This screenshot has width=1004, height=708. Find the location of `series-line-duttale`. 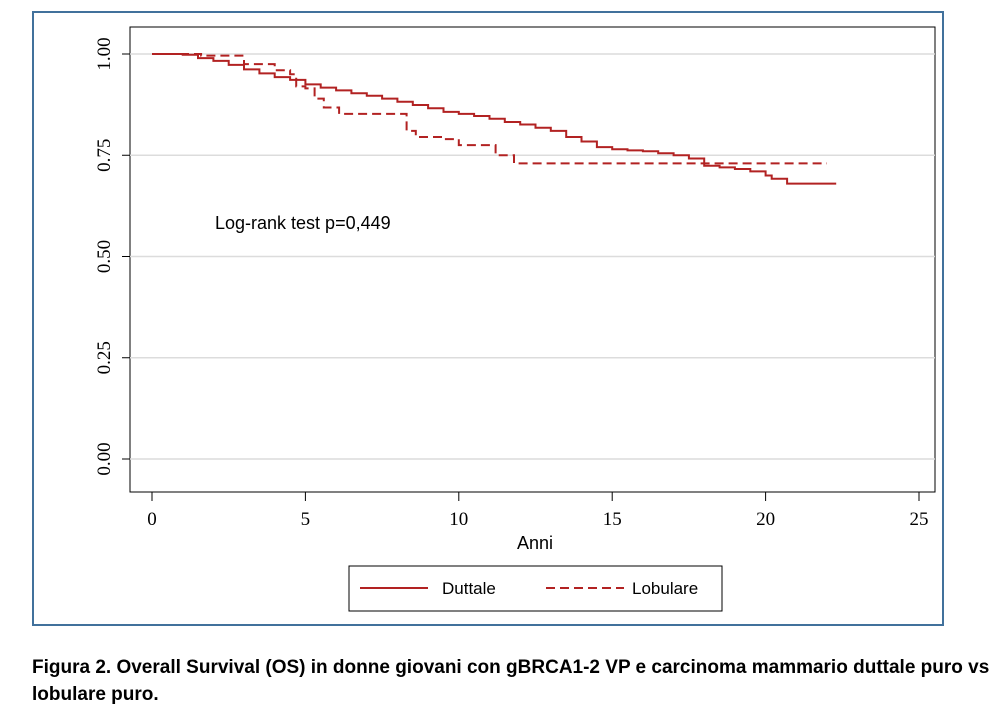

series-line-duttale is located at coordinates (494, 119).